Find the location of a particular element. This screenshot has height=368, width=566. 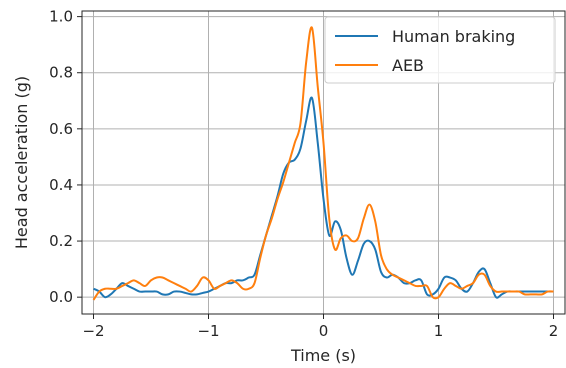

y-axis-label: Head acceleration (g) is located at coordinates (21, 162).